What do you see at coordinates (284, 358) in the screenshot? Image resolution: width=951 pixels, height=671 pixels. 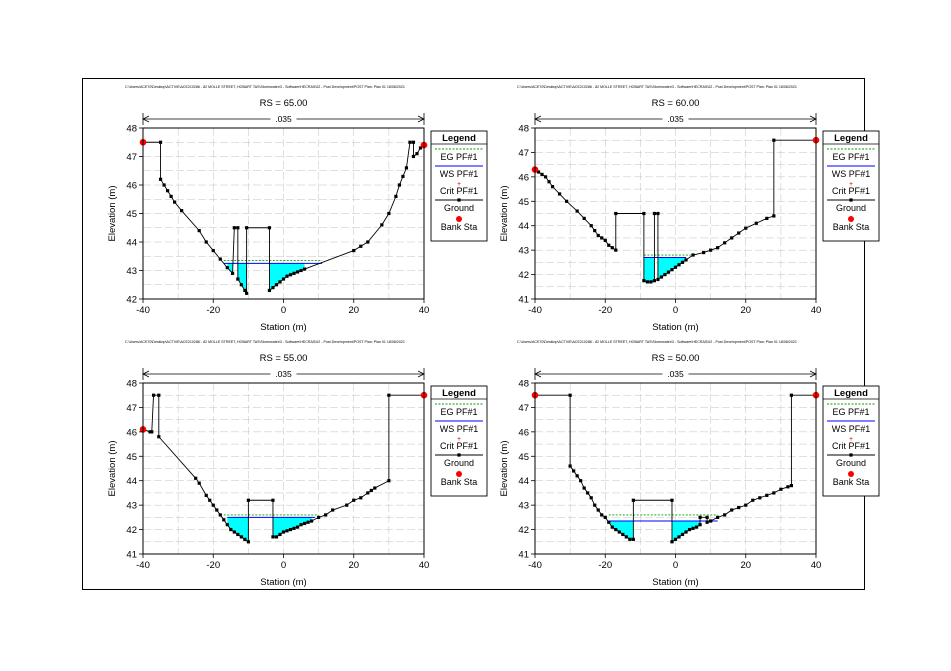 I see `chart-title: RS = 55.00` at bounding box center [284, 358].